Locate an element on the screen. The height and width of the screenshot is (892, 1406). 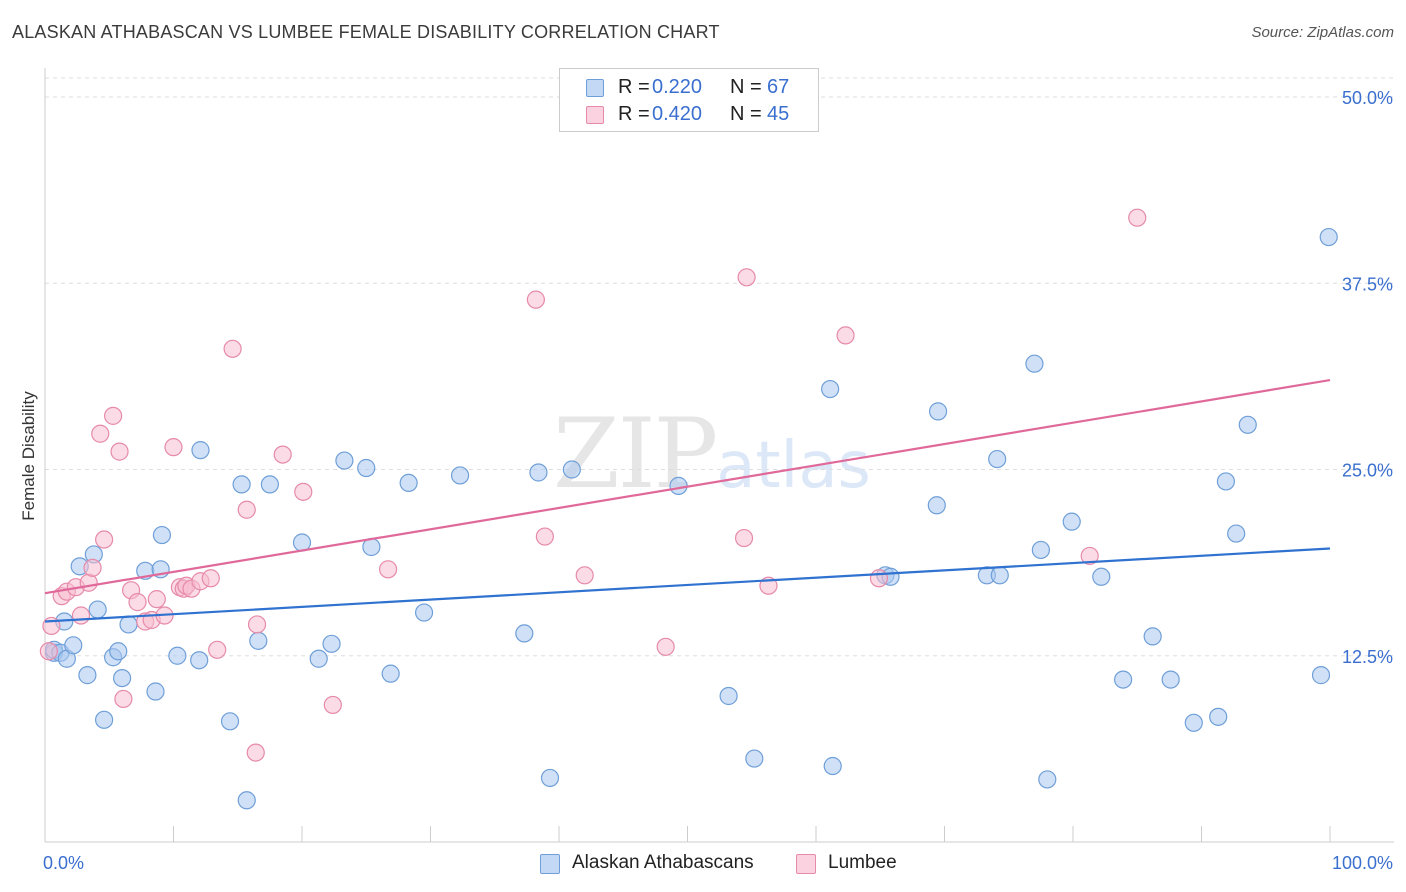
y-tick-label: 50.0% is located at coordinates (1367, 98).